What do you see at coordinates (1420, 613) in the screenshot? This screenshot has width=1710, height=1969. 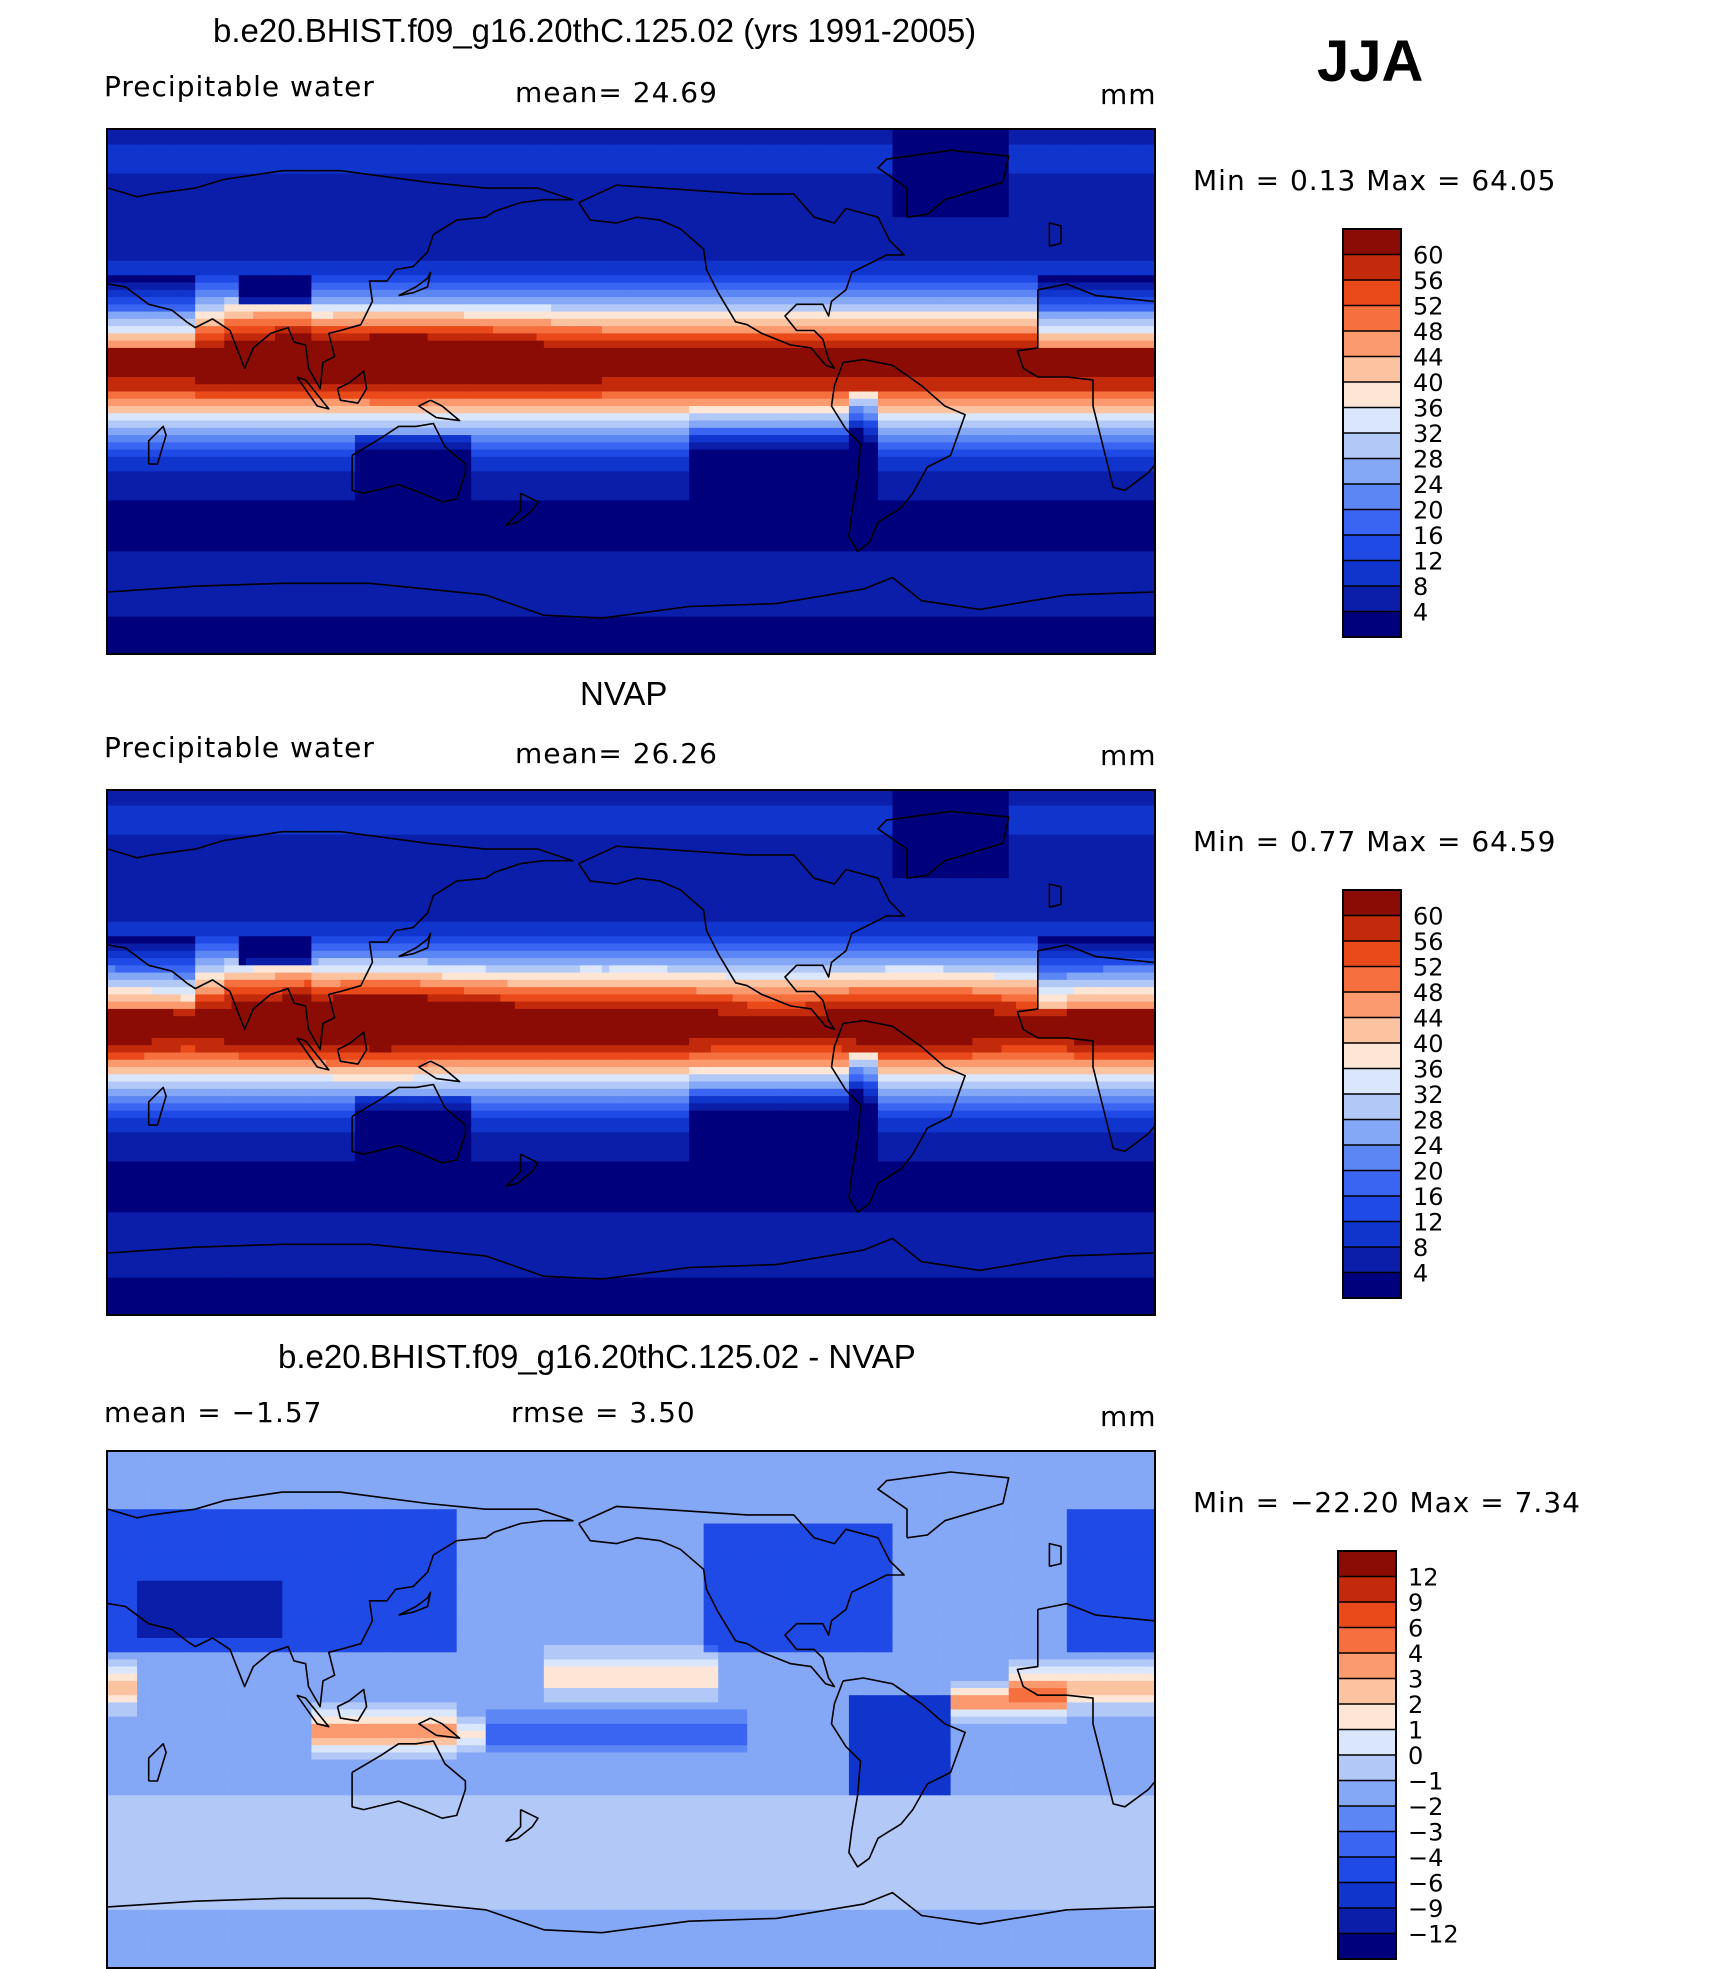 I see `panel1-colorbar-label-0: 4` at bounding box center [1420, 613].